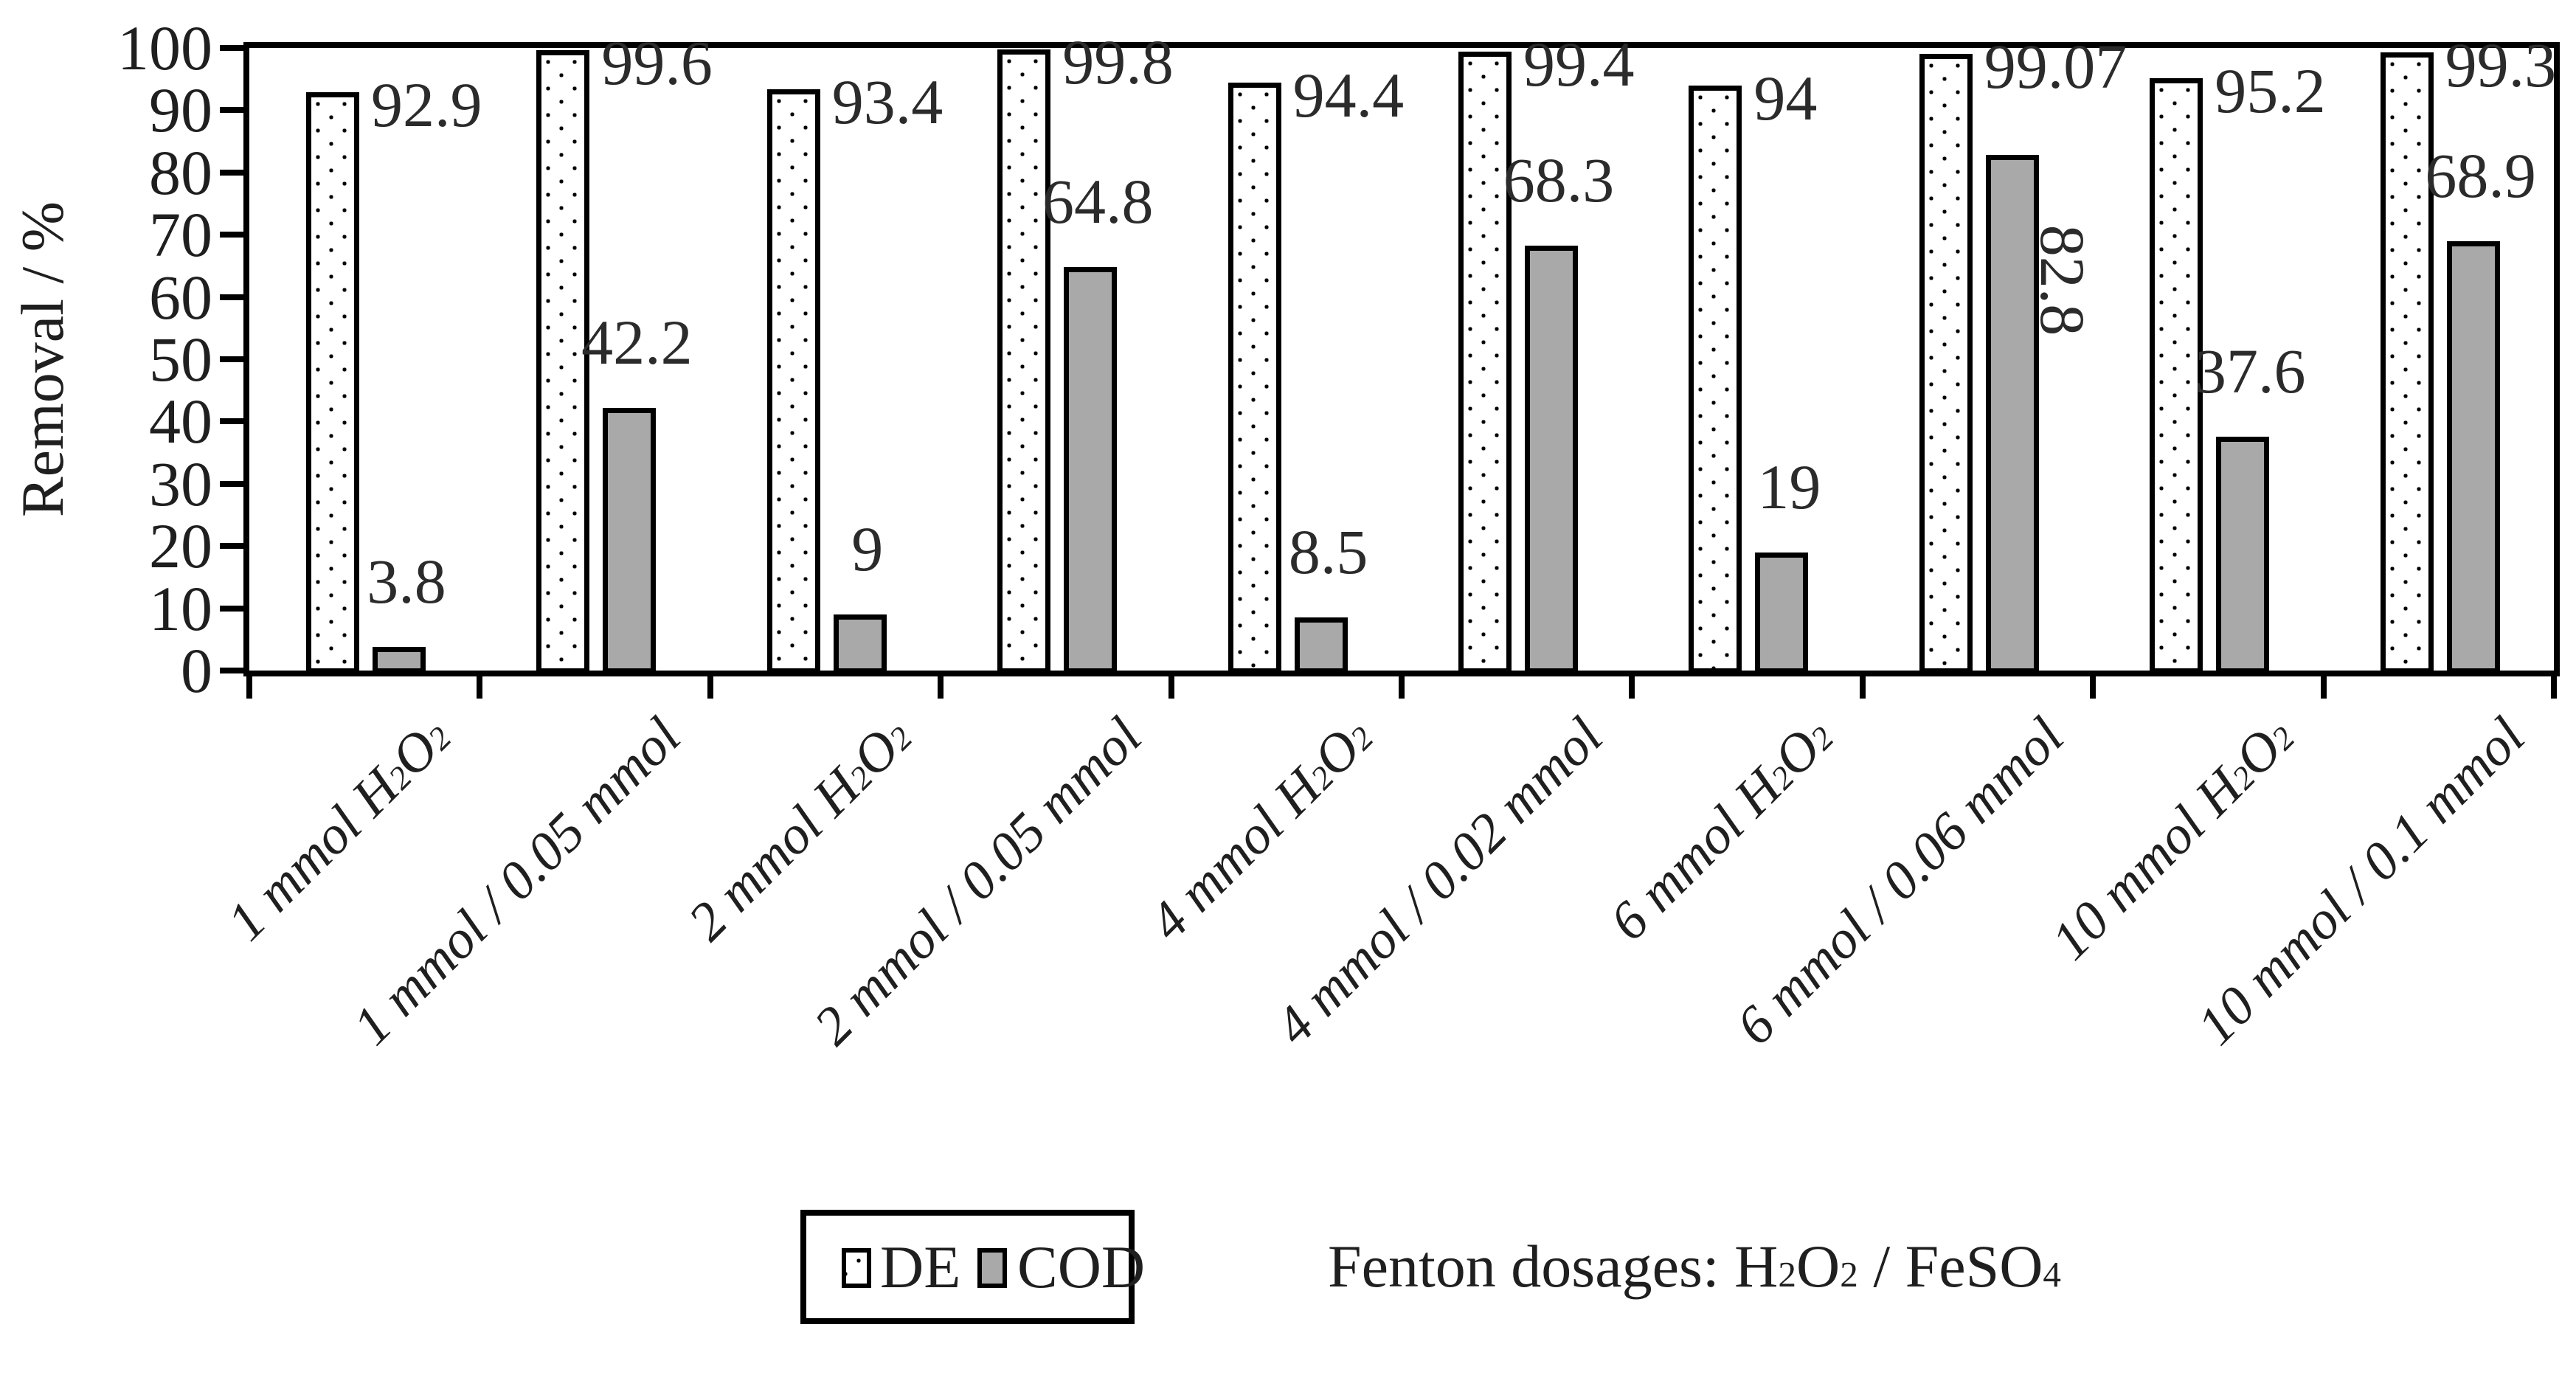 Image resolution: width=2576 pixels, height=1375 pixels. Describe the element at coordinates (1786, 98) in the screenshot. I see `de-value-label: 94` at that location.